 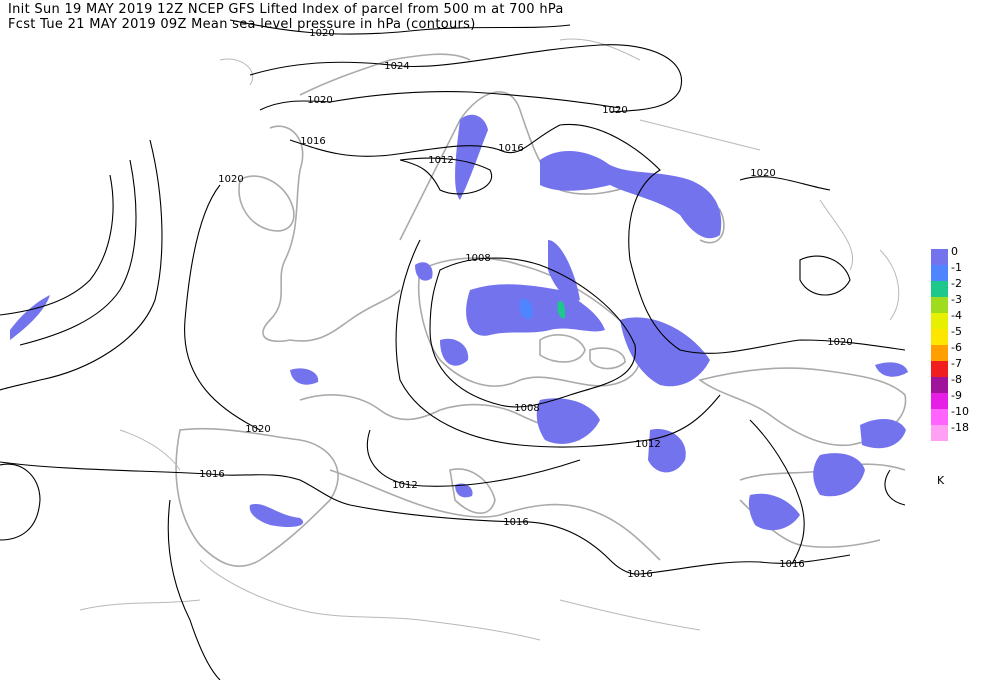 What do you see at coordinates (956, 283) in the screenshot?
I see `legend-label: -2` at bounding box center [956, 283].